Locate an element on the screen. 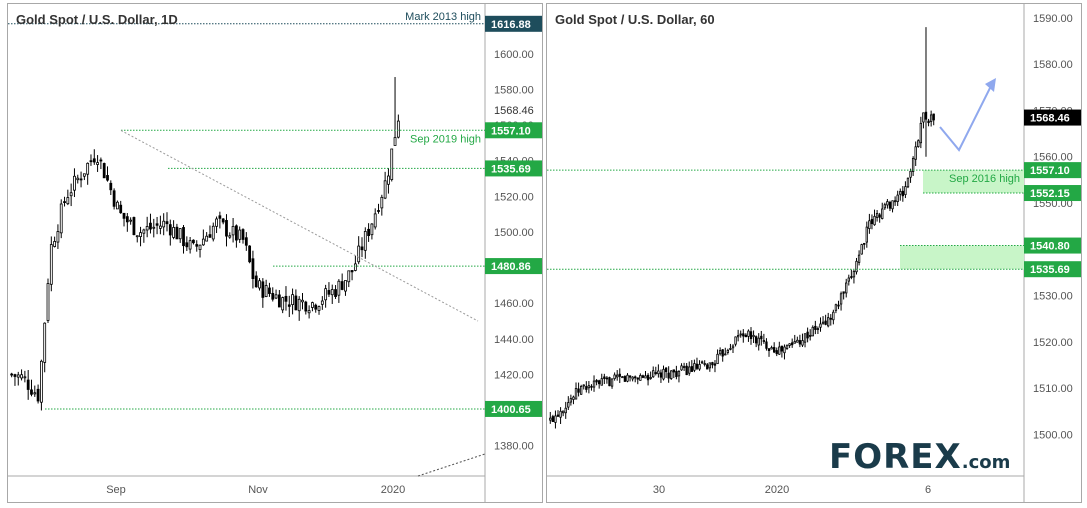 This screenshot has width=1087, height=508. forex-logo: FOREX.com is located at coordinates (919, 457).